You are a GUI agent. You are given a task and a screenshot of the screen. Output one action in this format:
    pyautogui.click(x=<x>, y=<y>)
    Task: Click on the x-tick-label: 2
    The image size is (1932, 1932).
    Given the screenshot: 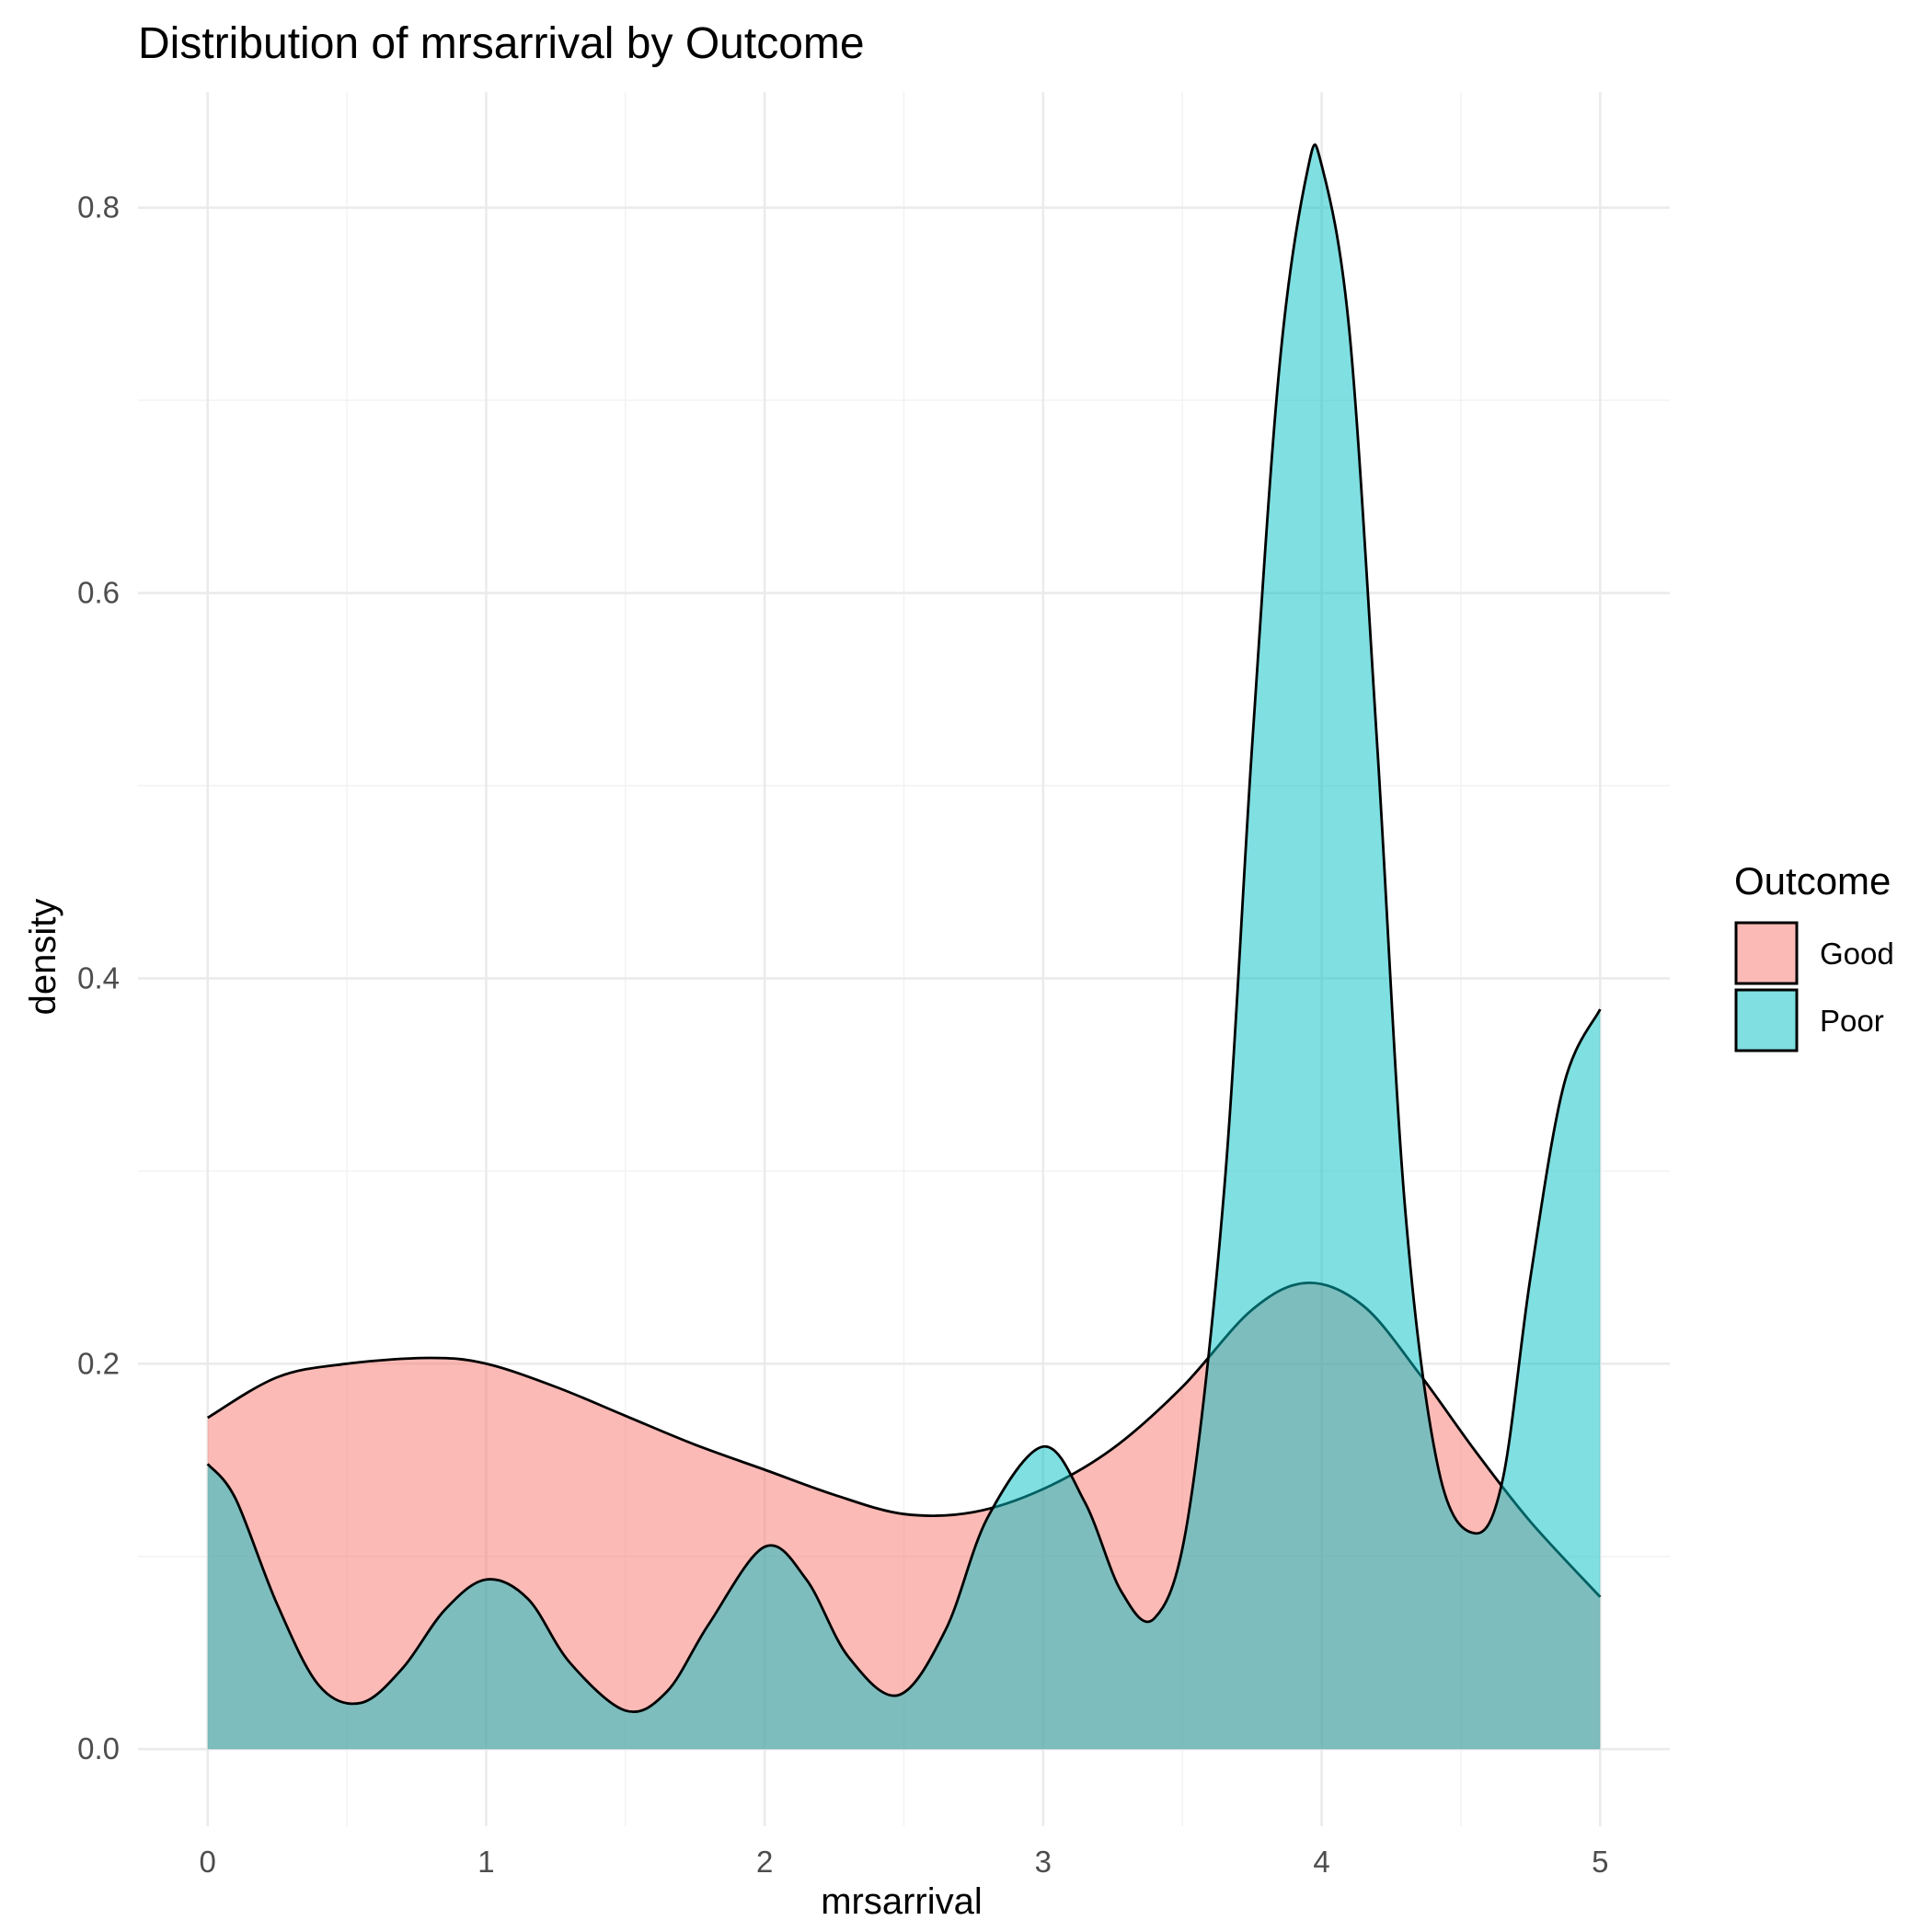 What is the action you would take?
    pyautogui.click(x=764, y=1862)
    